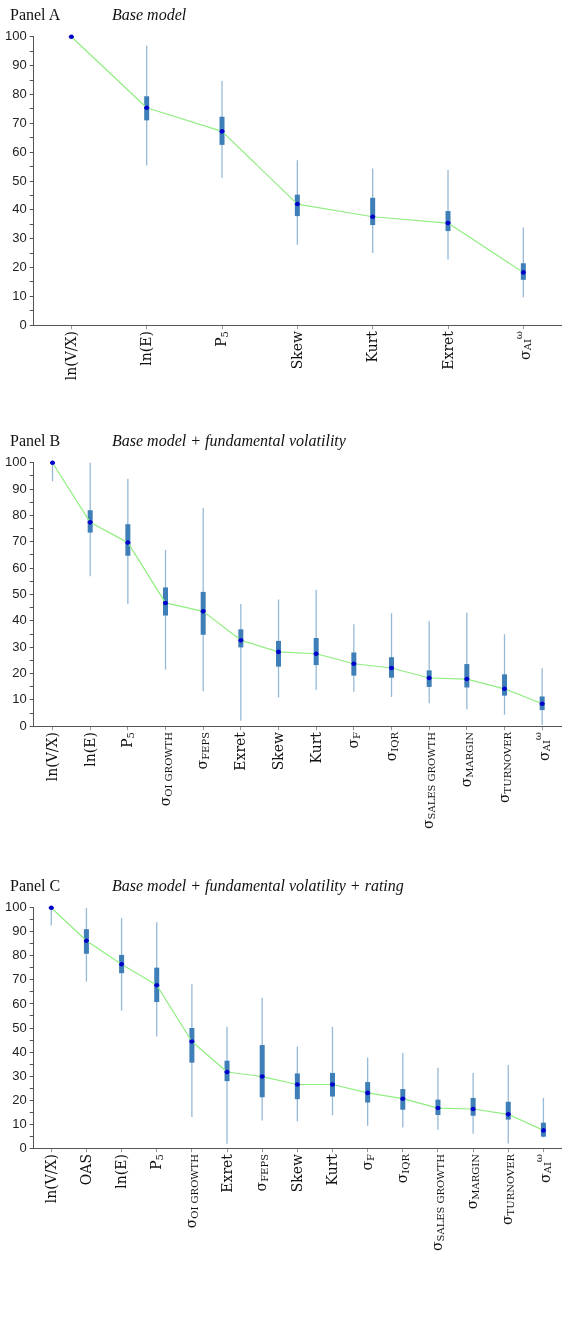  What do you see at coordinates (258, 886) in the screenshot?
I see `chart-subtitle: Base model + fundamental volatility + rating` at bounding box center [258, 886].